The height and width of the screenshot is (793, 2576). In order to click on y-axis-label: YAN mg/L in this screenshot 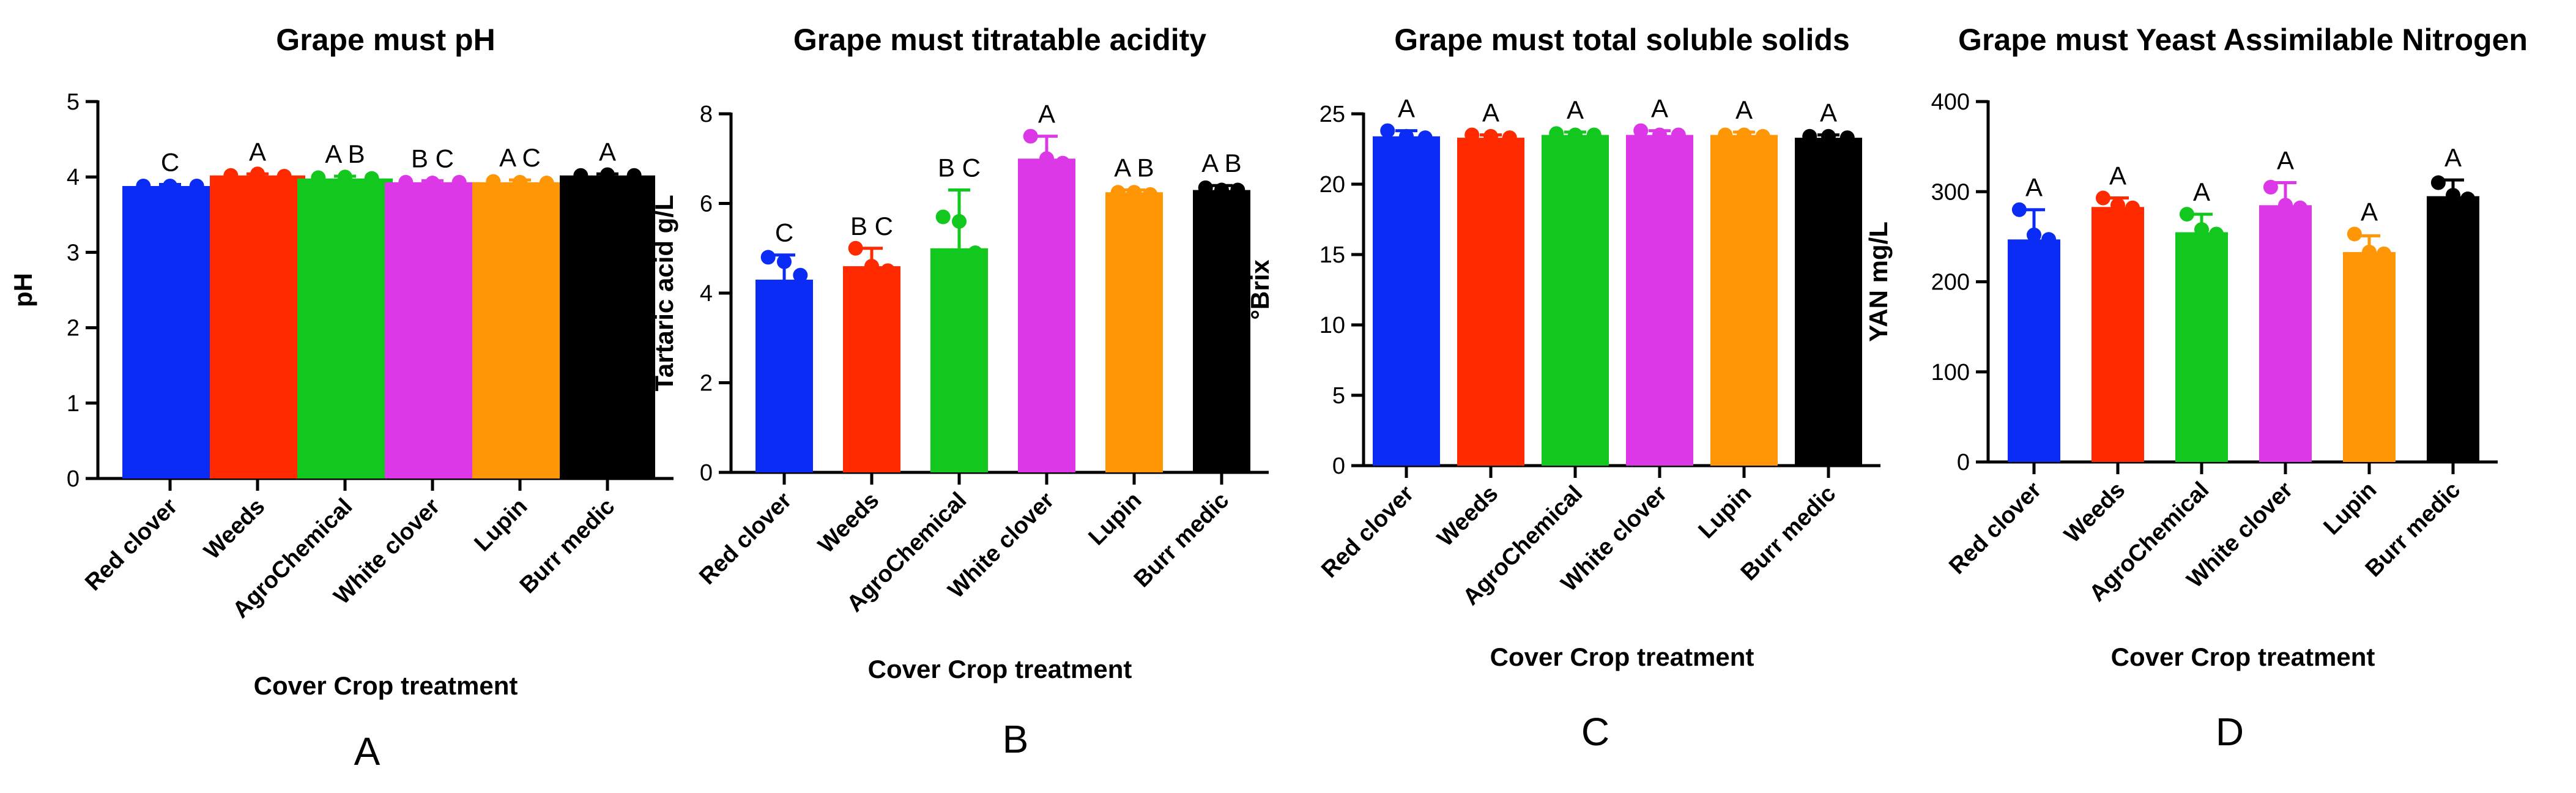, I will do `click(1878, 282)`.